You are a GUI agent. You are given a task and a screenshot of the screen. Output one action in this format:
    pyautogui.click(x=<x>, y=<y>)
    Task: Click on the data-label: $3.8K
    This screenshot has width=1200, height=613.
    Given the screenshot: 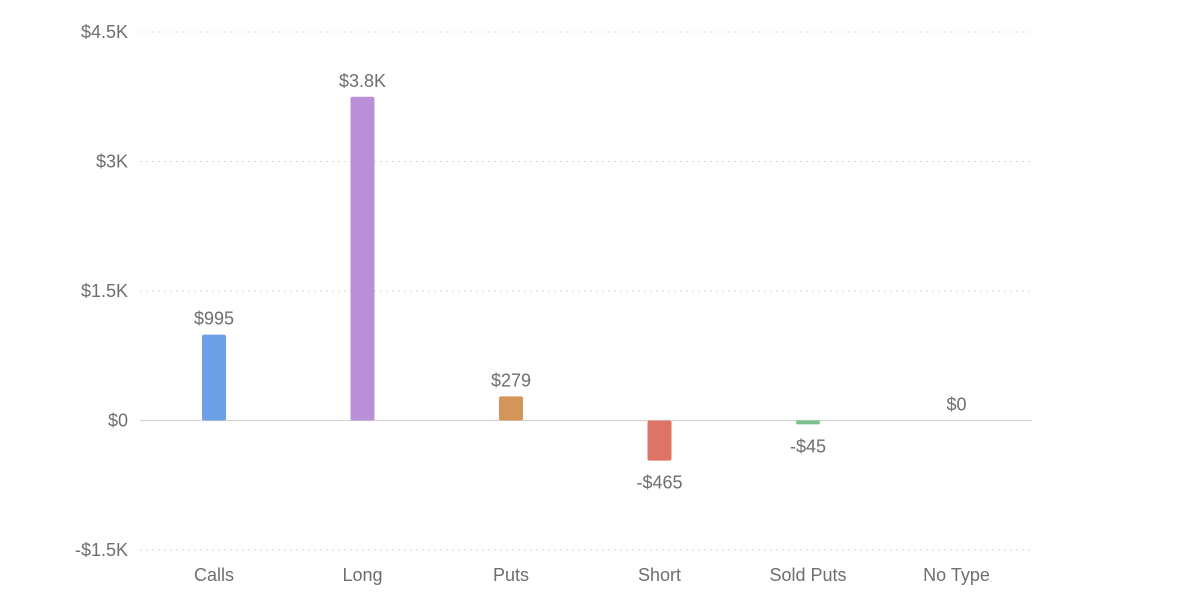 What is the action you would take?
    pyautogui.click(x=362, y=81)
    